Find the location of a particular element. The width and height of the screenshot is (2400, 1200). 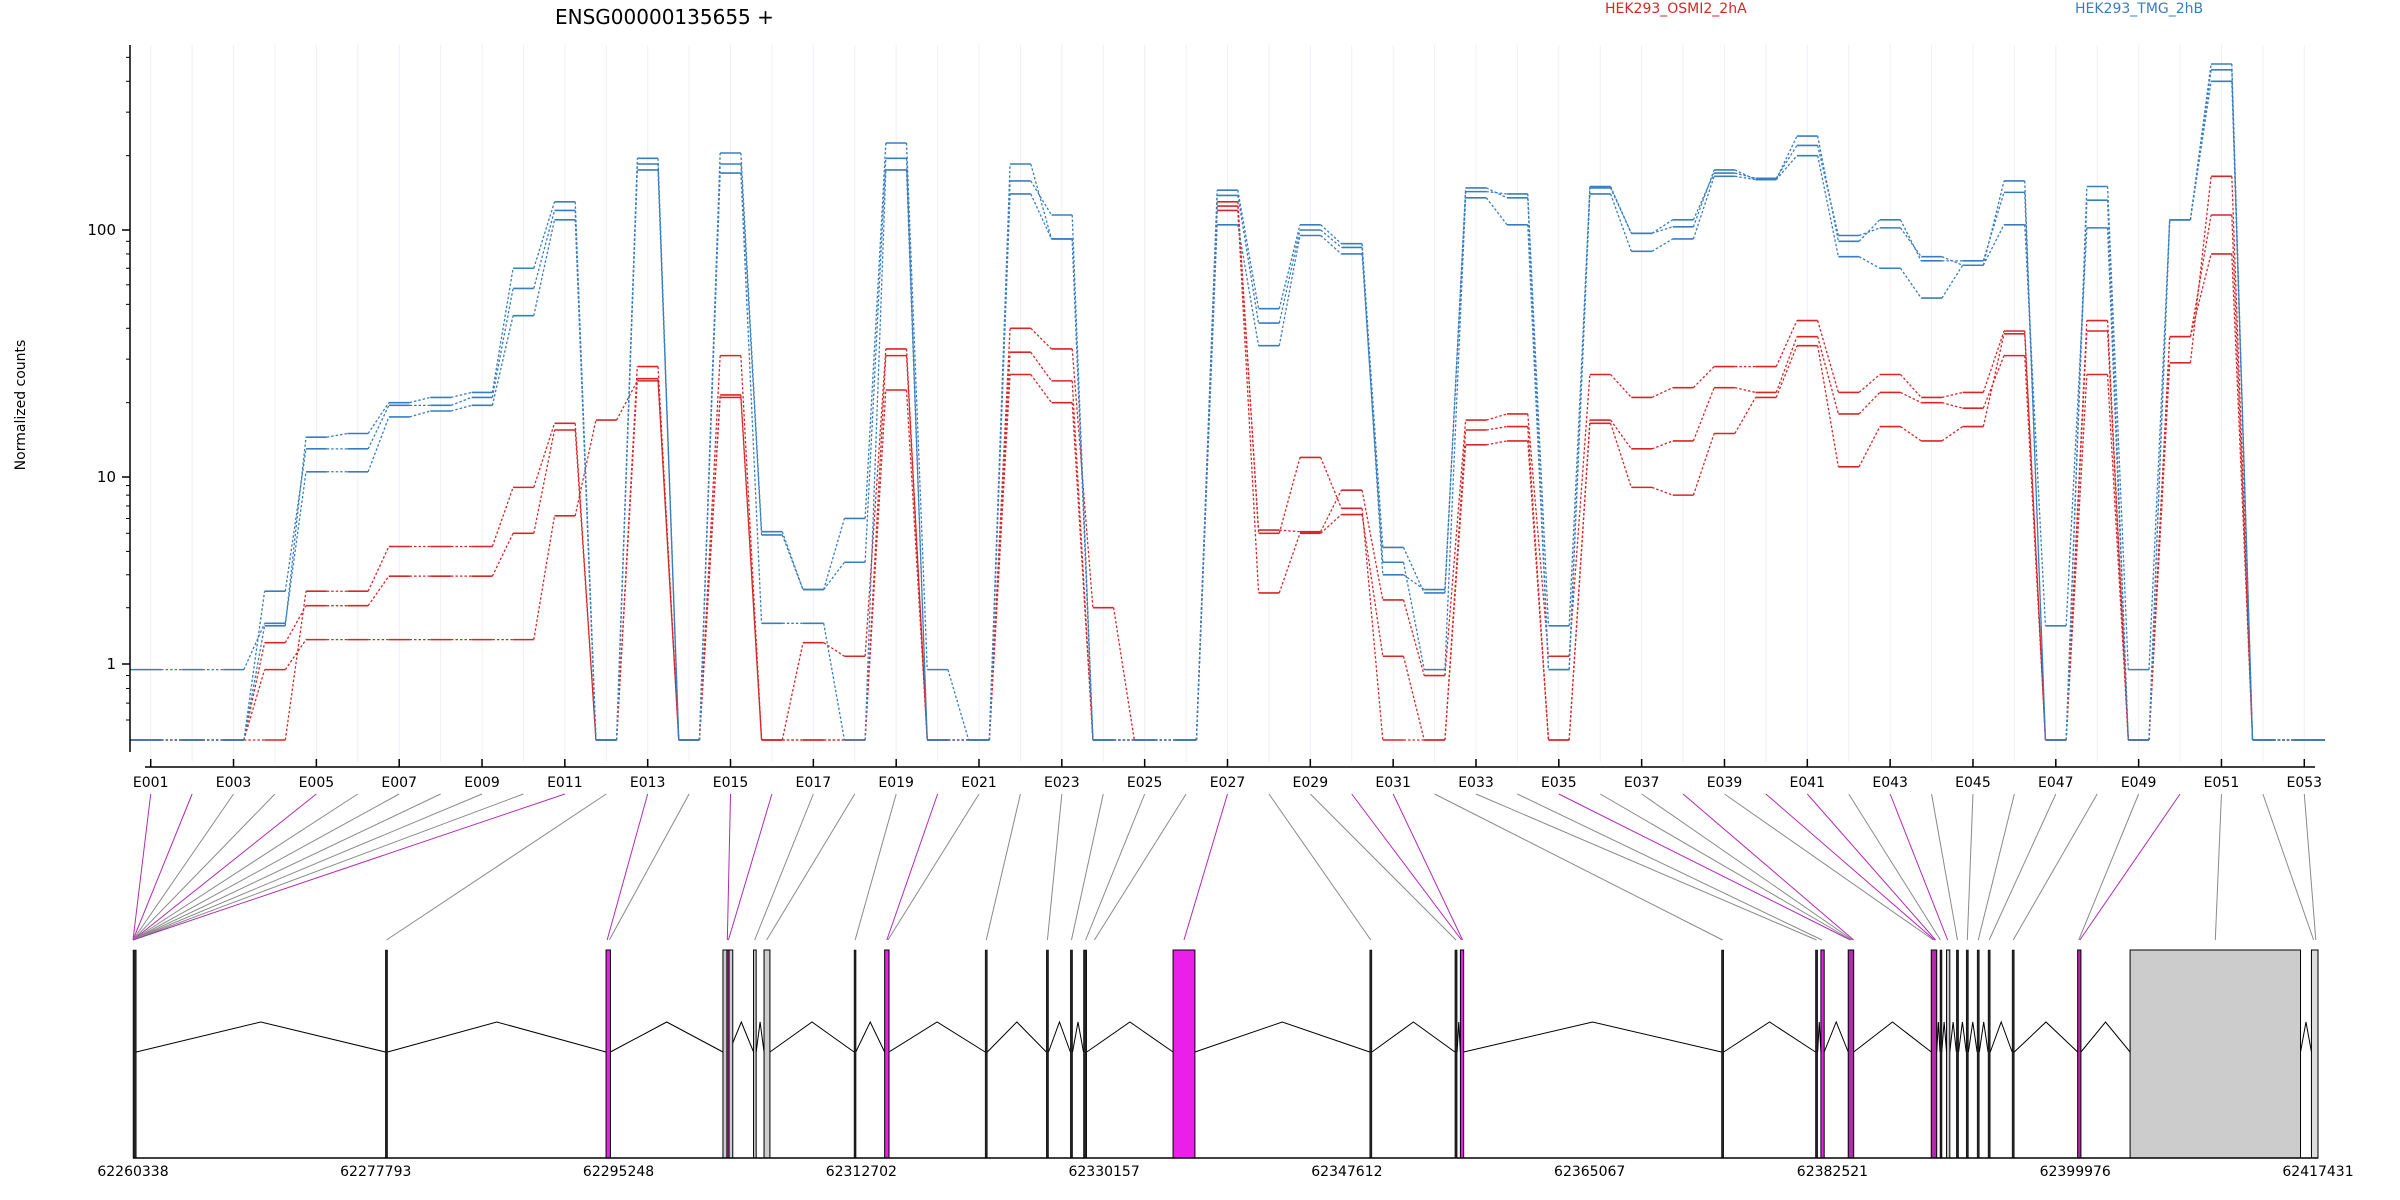

y-tick-label: 10 is located at coordinates (106, 477).